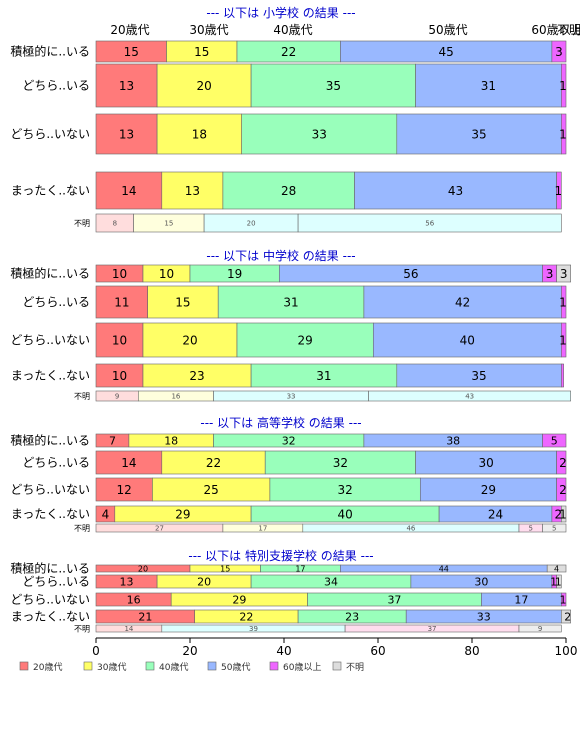 Image resolution: width=580 pixels, height=747 pixels. I want to click on bar-value-label: 30, so click(481, 581).